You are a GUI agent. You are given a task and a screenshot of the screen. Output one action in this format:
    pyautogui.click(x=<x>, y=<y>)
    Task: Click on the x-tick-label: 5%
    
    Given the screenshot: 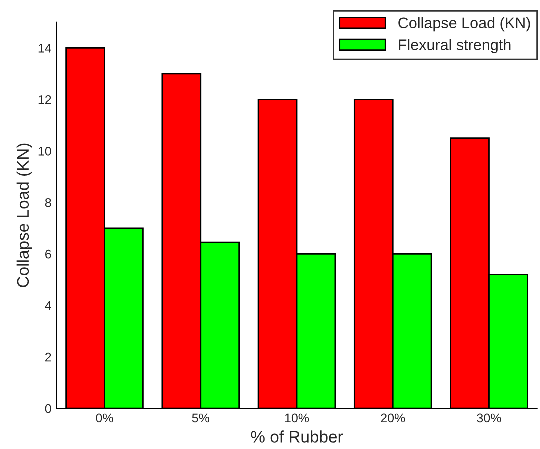 What is the action you would take?
    pyautogui.click(x=201, y=418)
    